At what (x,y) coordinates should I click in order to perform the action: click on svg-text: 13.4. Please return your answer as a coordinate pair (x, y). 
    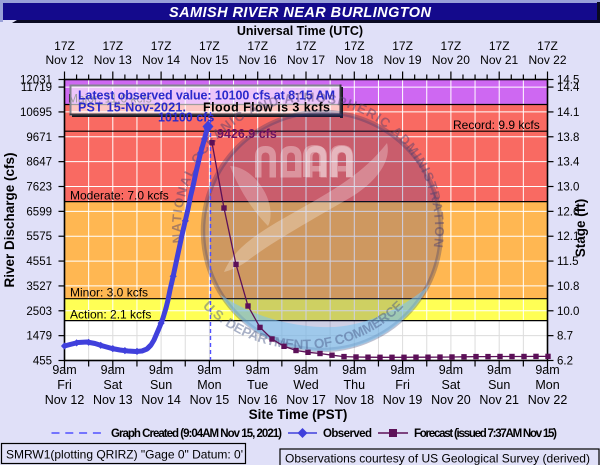
    Looking at the image, I should click on (568, 163).